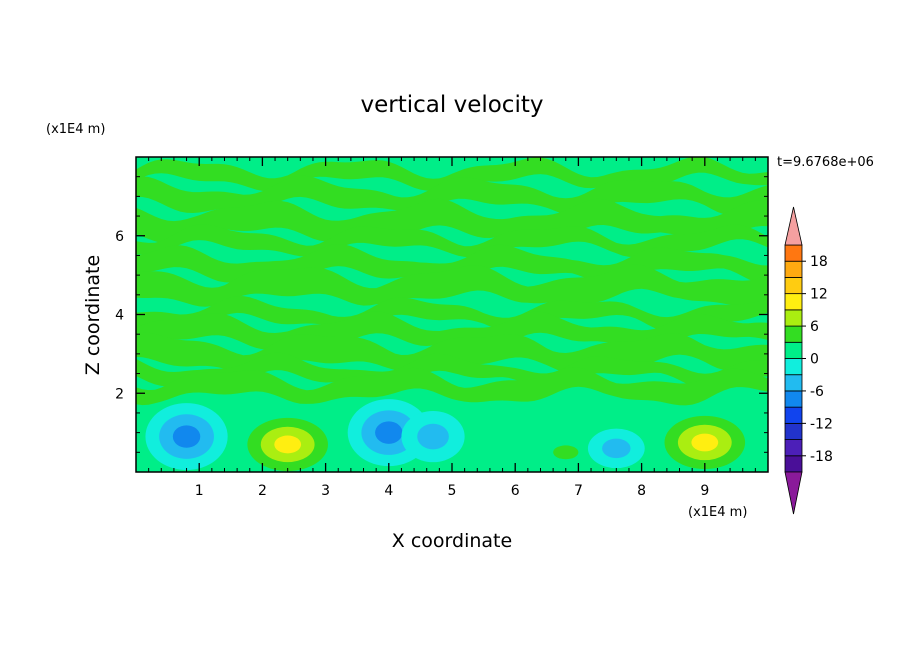 This screenshot has width=904, height=654. What do you see at coordinates (793, 226) in the screenshot?
I see `colorbar-over-arrow` at bounding box center [793, 226].